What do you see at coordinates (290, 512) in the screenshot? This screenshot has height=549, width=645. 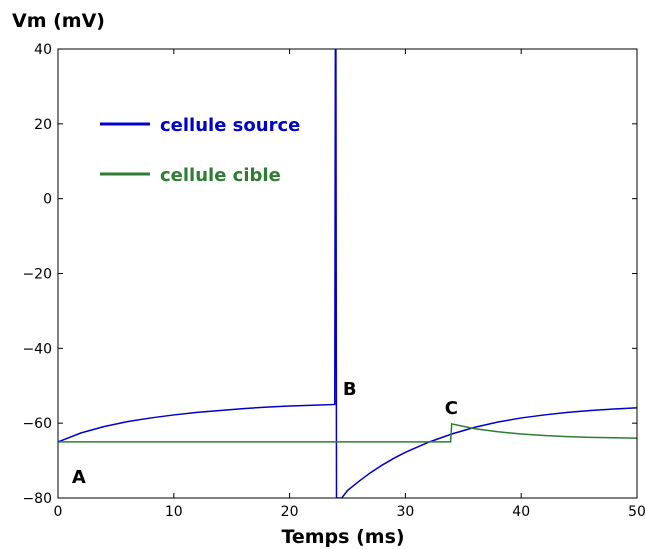 I see `x-tick-label: 20` at bounding box center [290, 512].